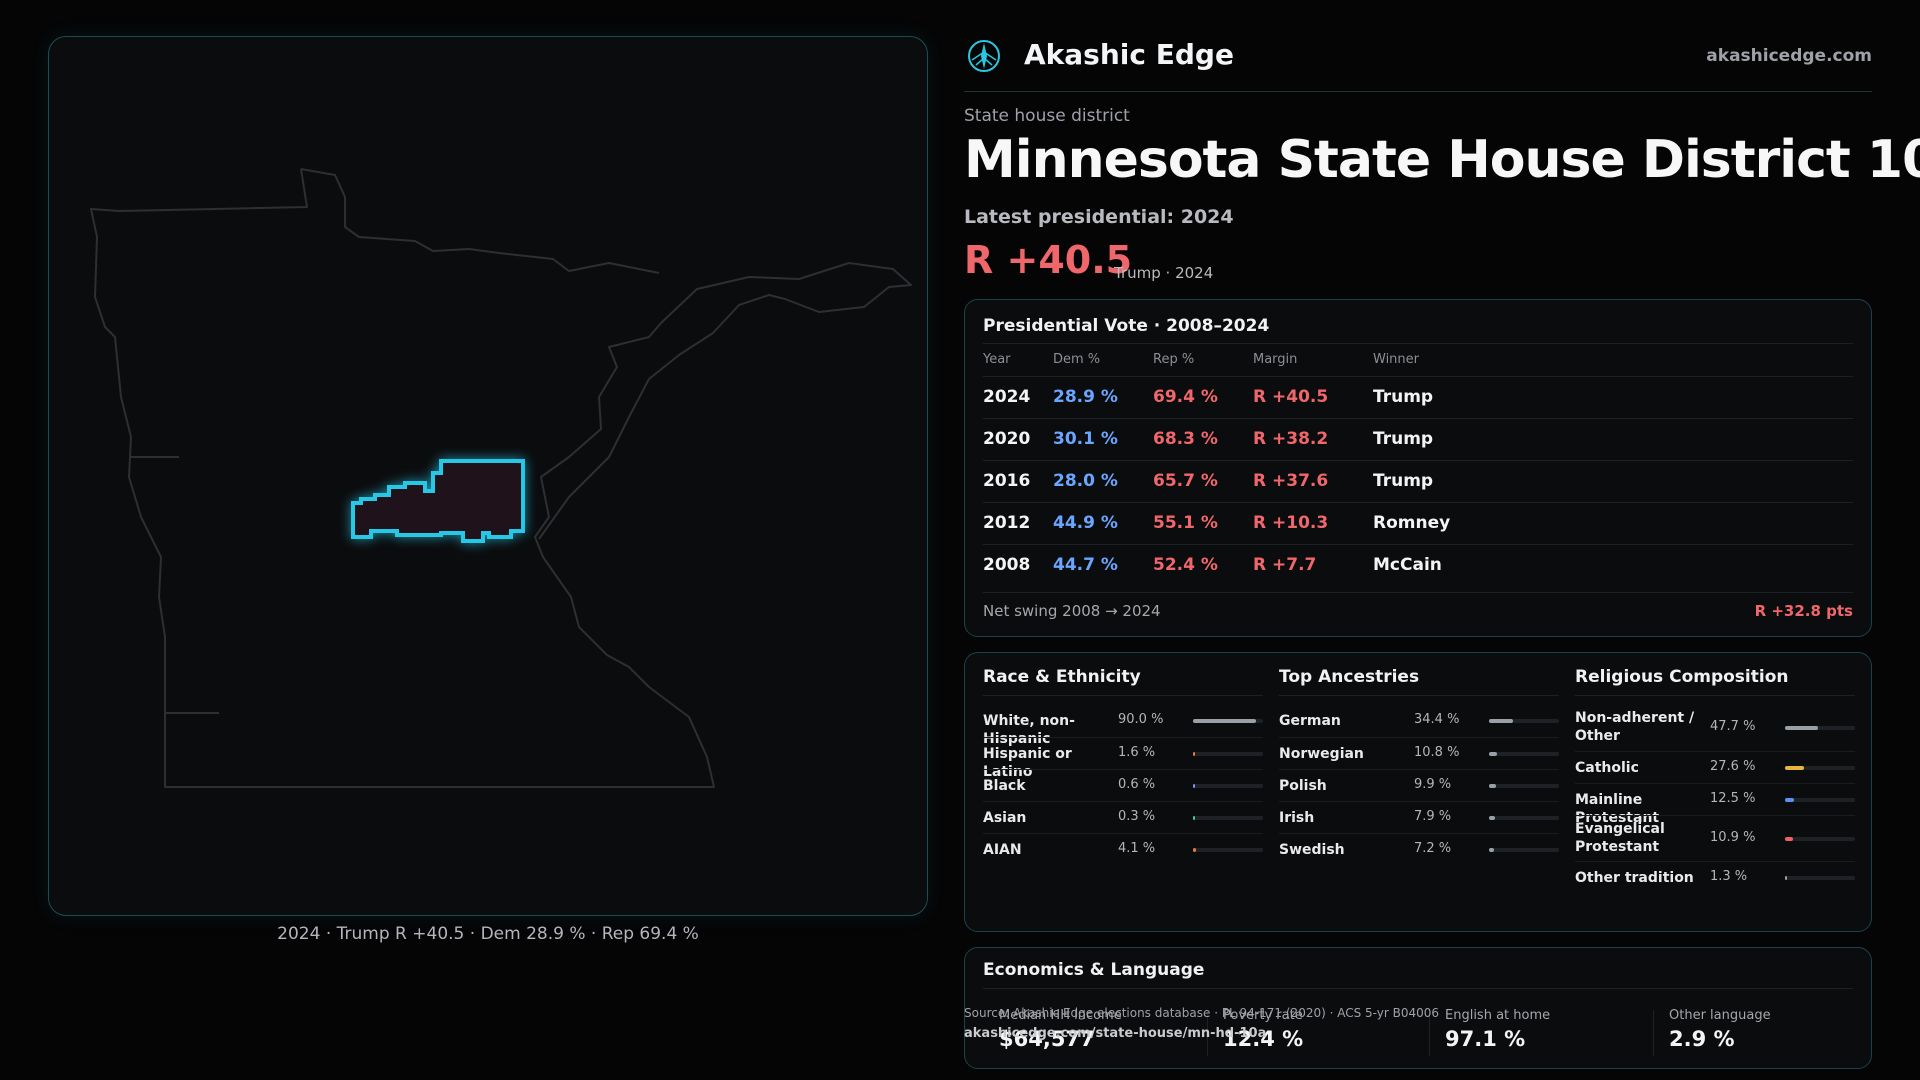 The width and height of the screenshot is (1920, 1080). Describe the element at coordinates (1137, 848) in the screenshot. I see `demo-value: 4.1 %` at that location.